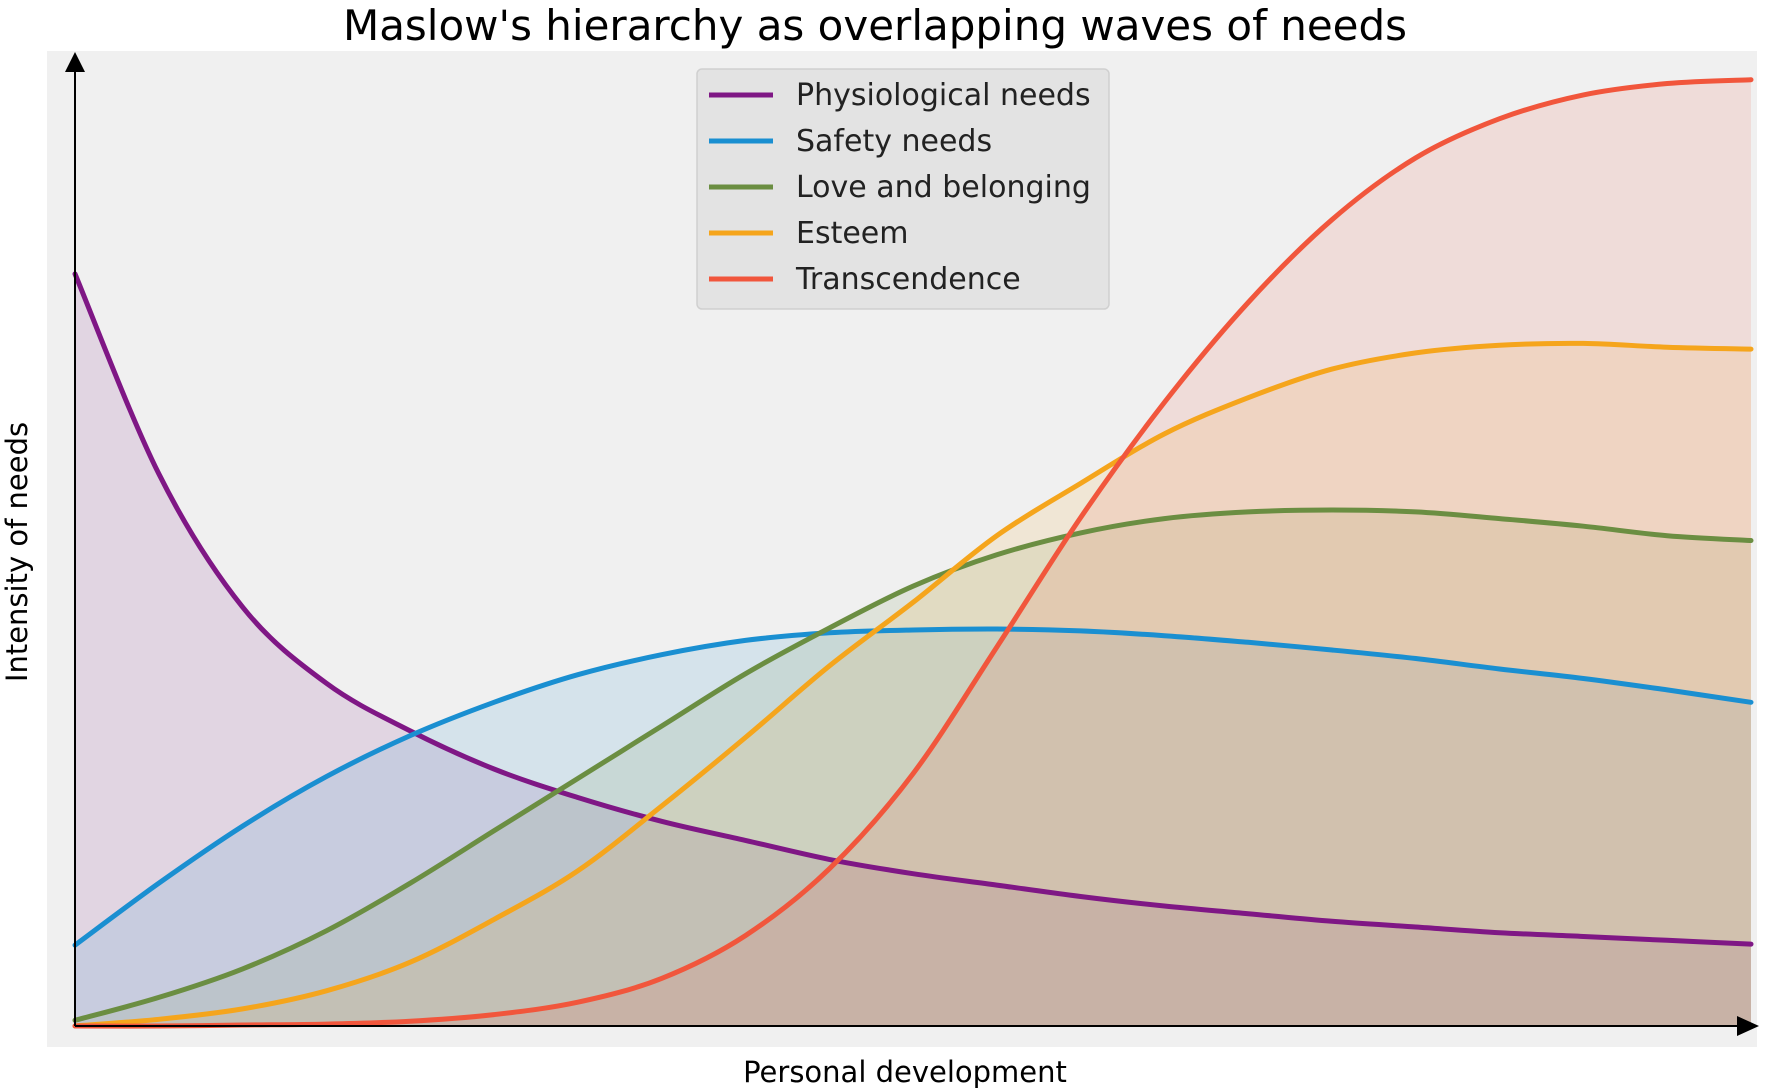 The width and height of the screenshot is (1772, 1091). Describe the element at coordinates (894, 141) in the screenshot. I see `legend-label-safety-needs: Safety needs` at that location.